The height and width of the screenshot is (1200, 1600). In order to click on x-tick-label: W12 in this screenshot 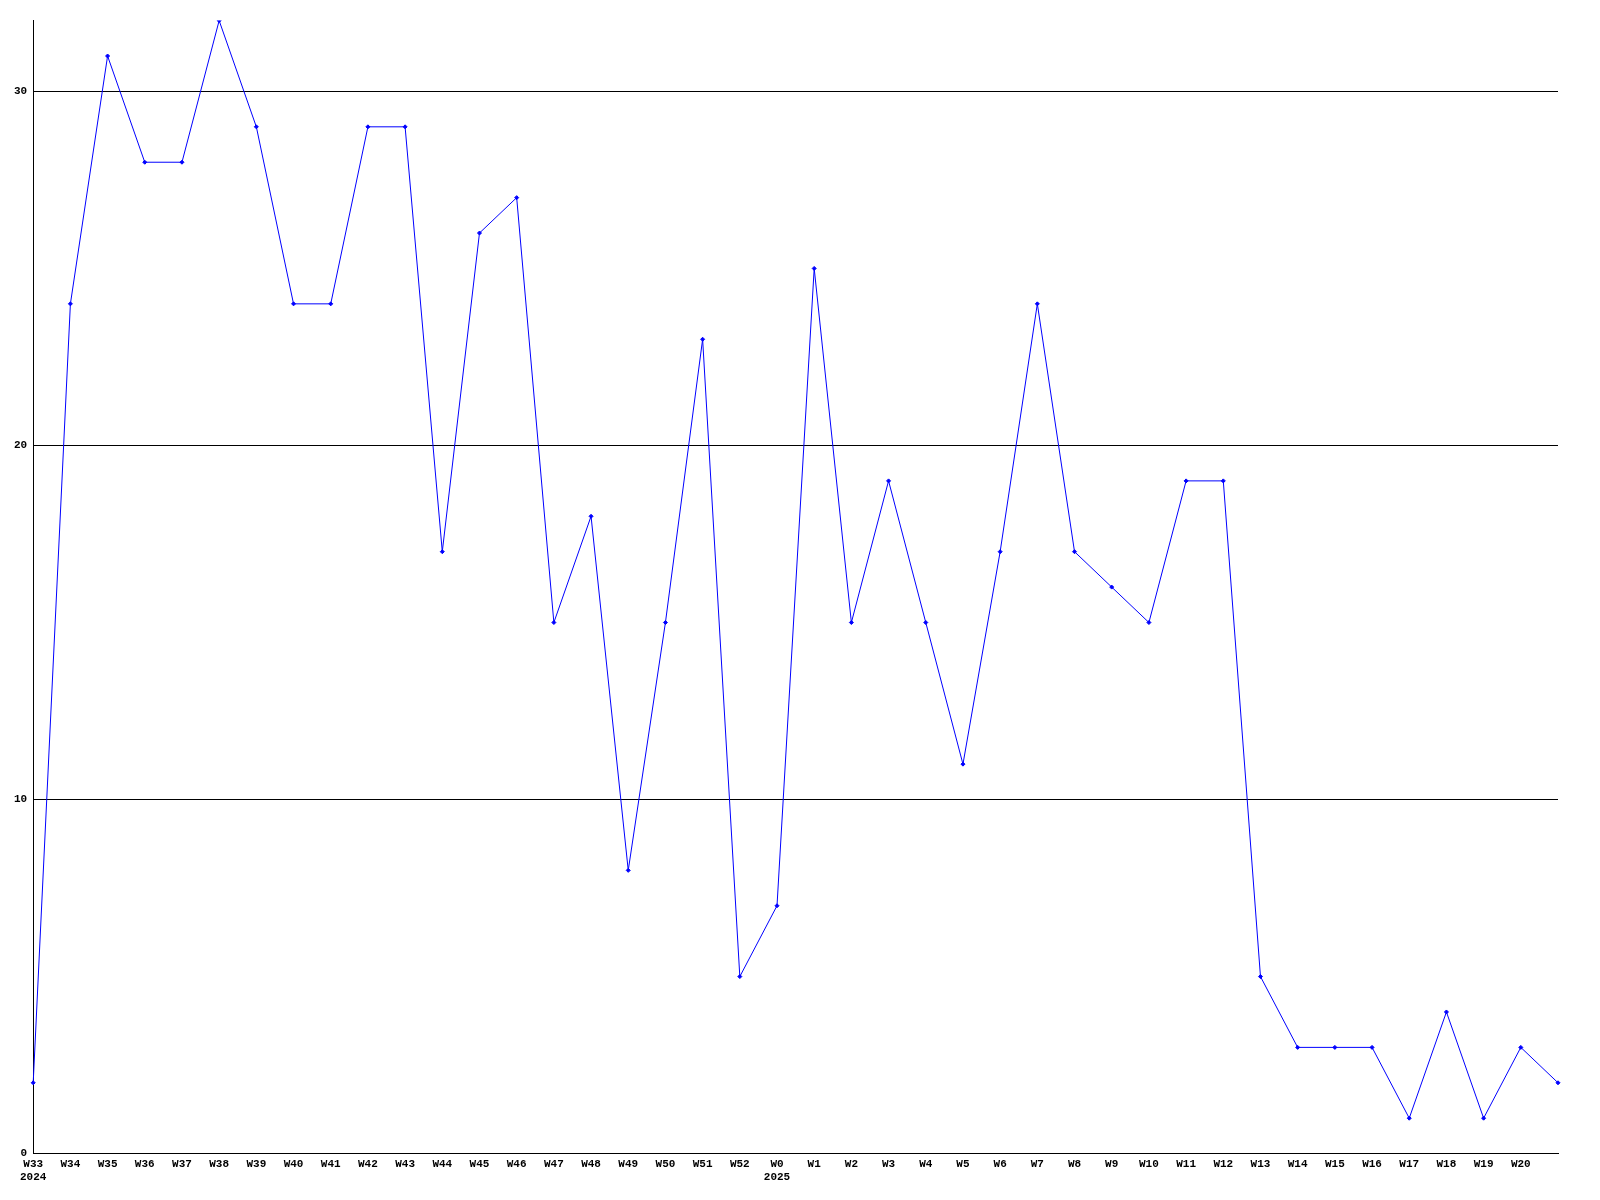, I will do `click(1223, 1163)`.